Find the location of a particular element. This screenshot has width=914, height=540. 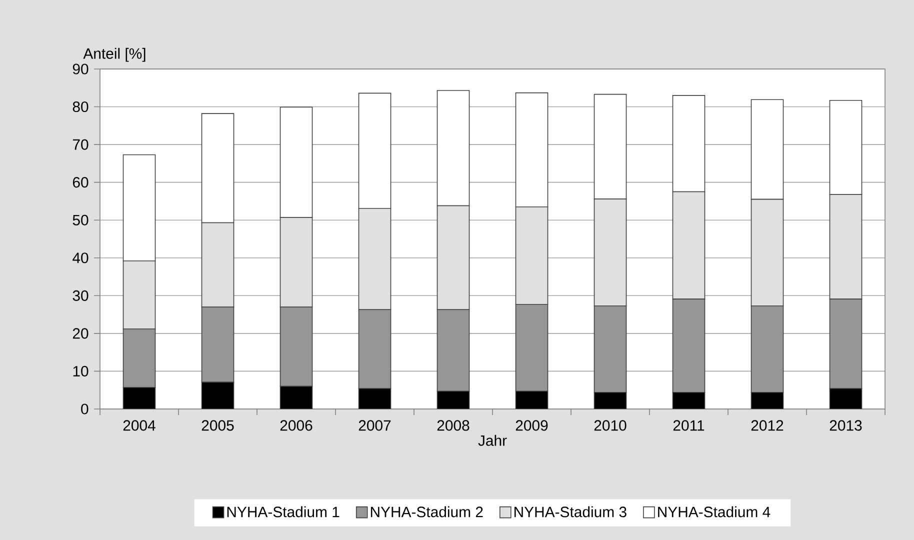

legend-label: NYHA-Stadium 1 is located at coordinates (283, 512).